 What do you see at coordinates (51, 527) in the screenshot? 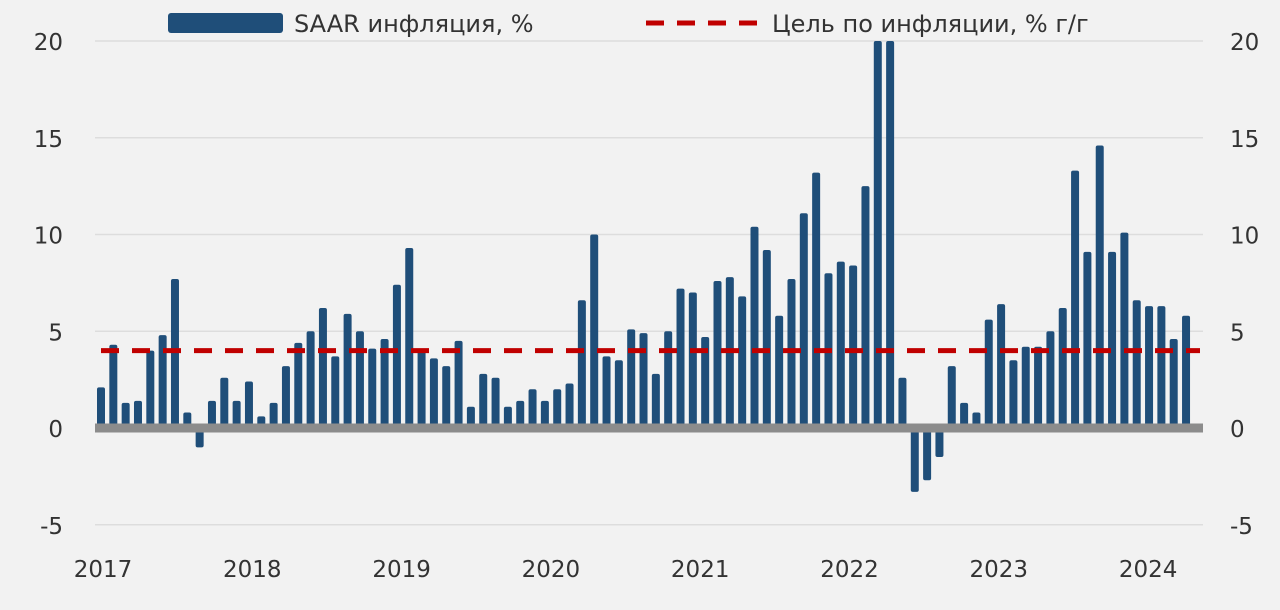
I see `y-tick-left: -5` at bounding box center [51, 527].